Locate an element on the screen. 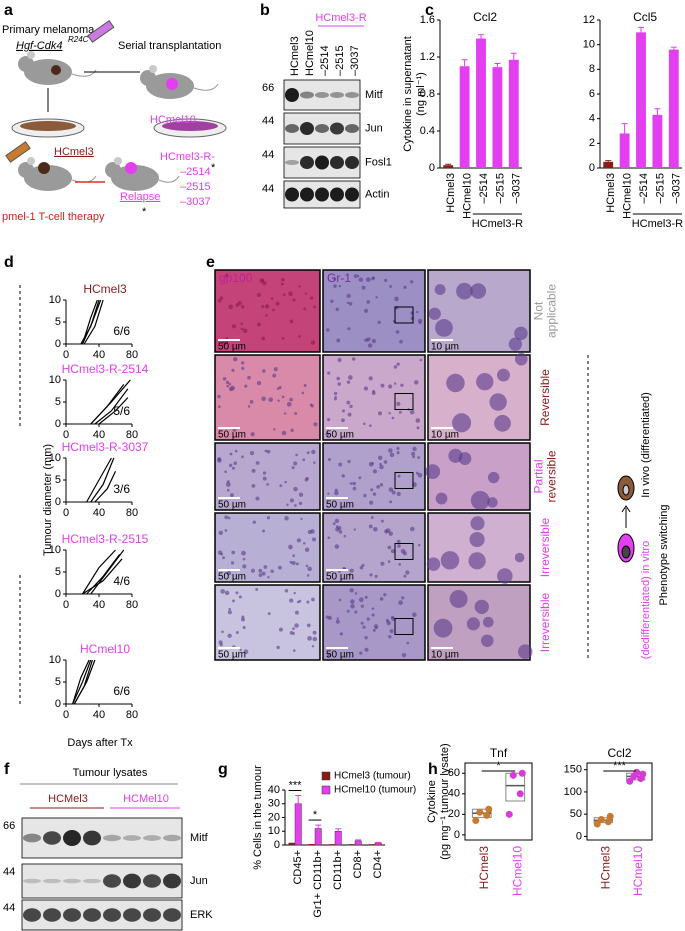  mw-label: 66 is located at coordinates (9, 826).